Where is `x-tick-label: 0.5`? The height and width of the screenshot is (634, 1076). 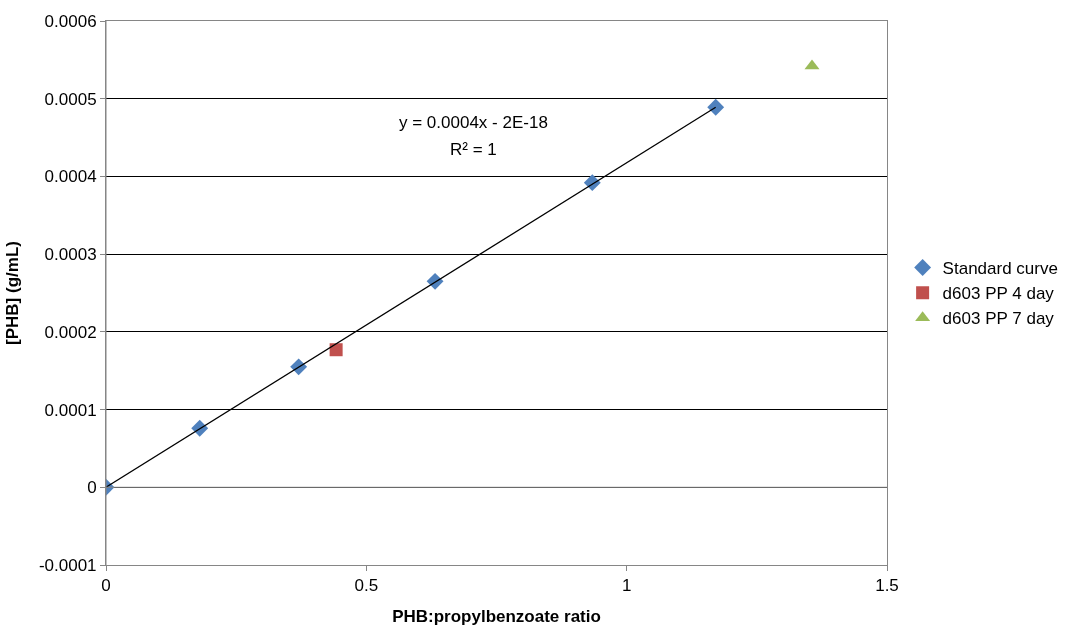
x-tick-label: 0.5 is located at coordinates (366, 586).